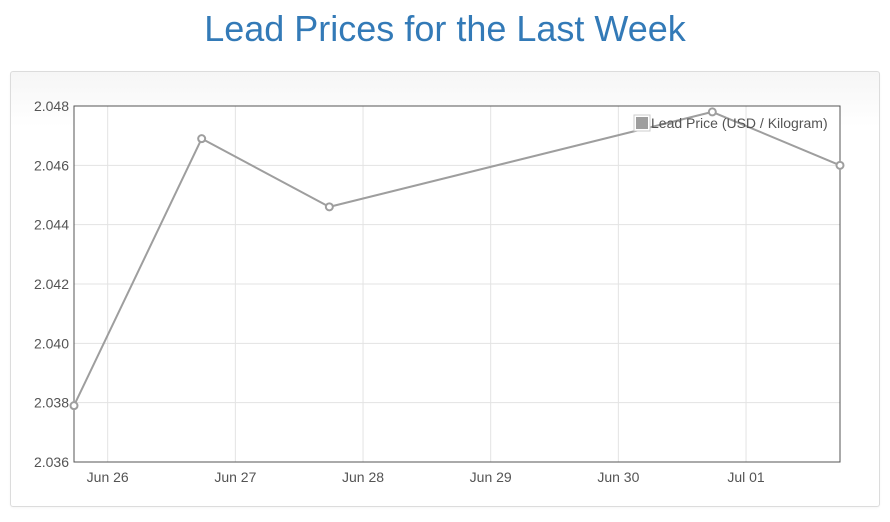 This screenshot has height=522, width=890. I want to click on x-tick-label: Jun 27, so click(235, 477).